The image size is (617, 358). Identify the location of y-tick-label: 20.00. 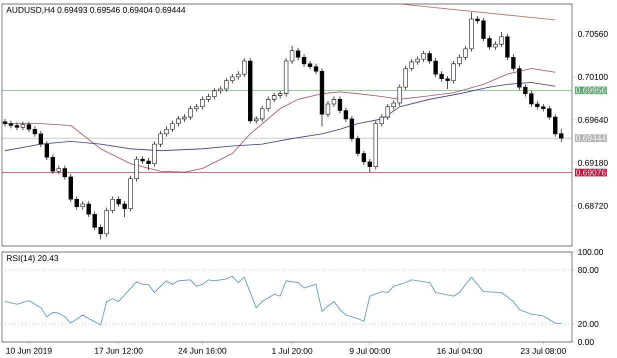
(588, 324).